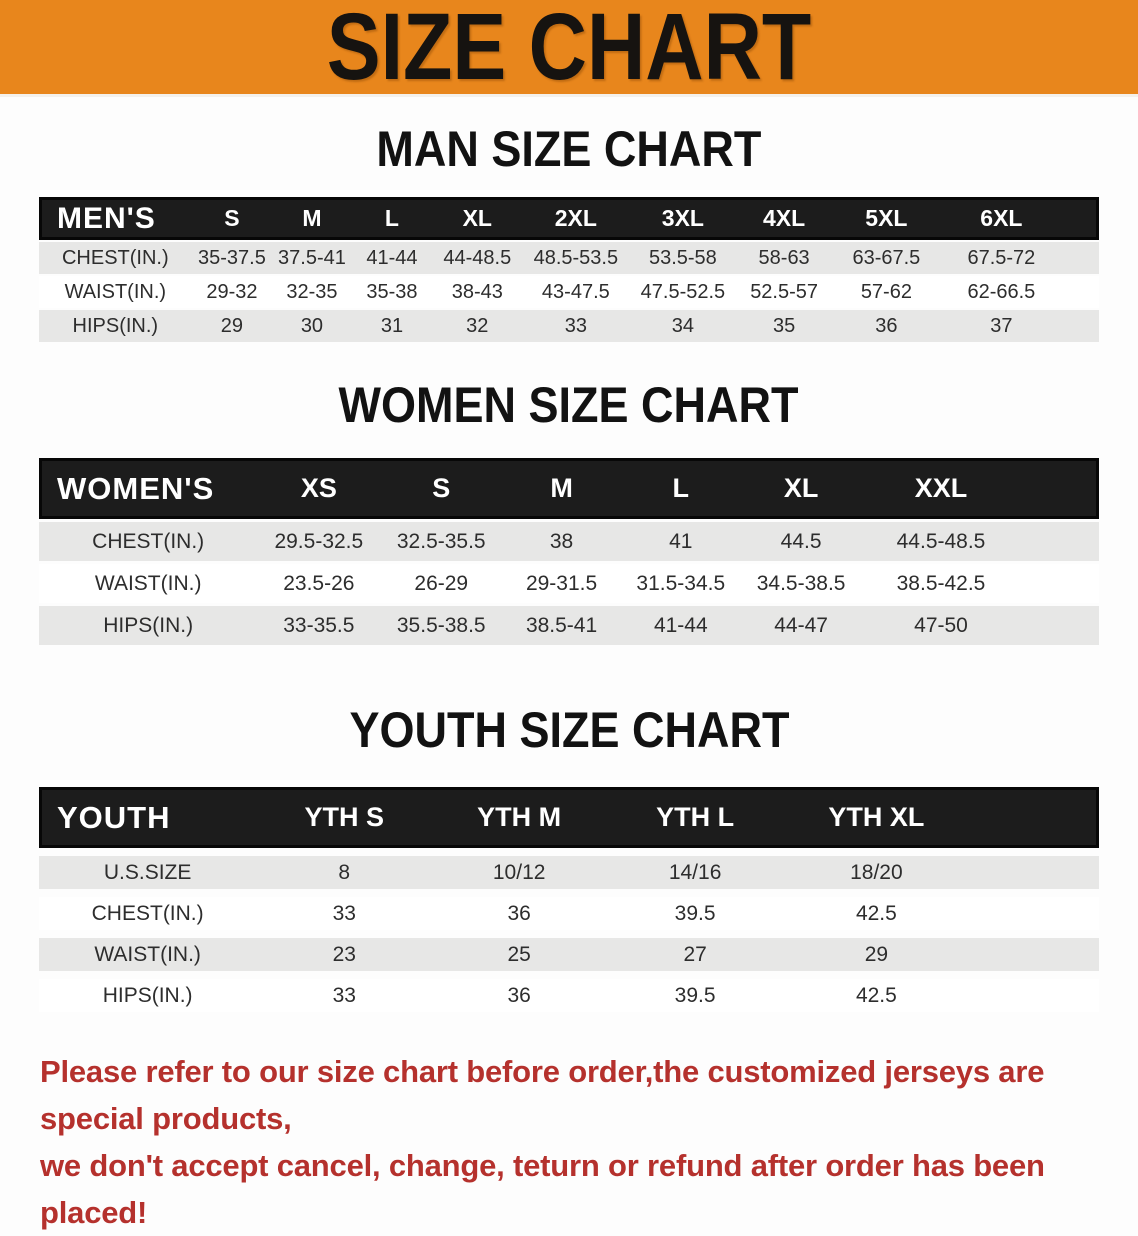 This screenshot has height=1236, width=1138. I want to click on measurement-value-cell: 47-50, so click(941, 625).